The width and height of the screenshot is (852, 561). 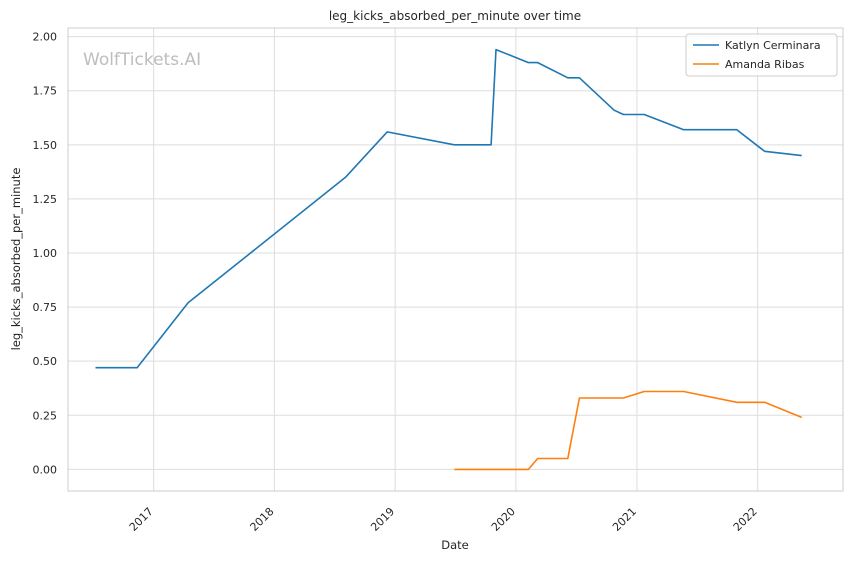 I want to click on legend-box, so click(x=761, y=55).